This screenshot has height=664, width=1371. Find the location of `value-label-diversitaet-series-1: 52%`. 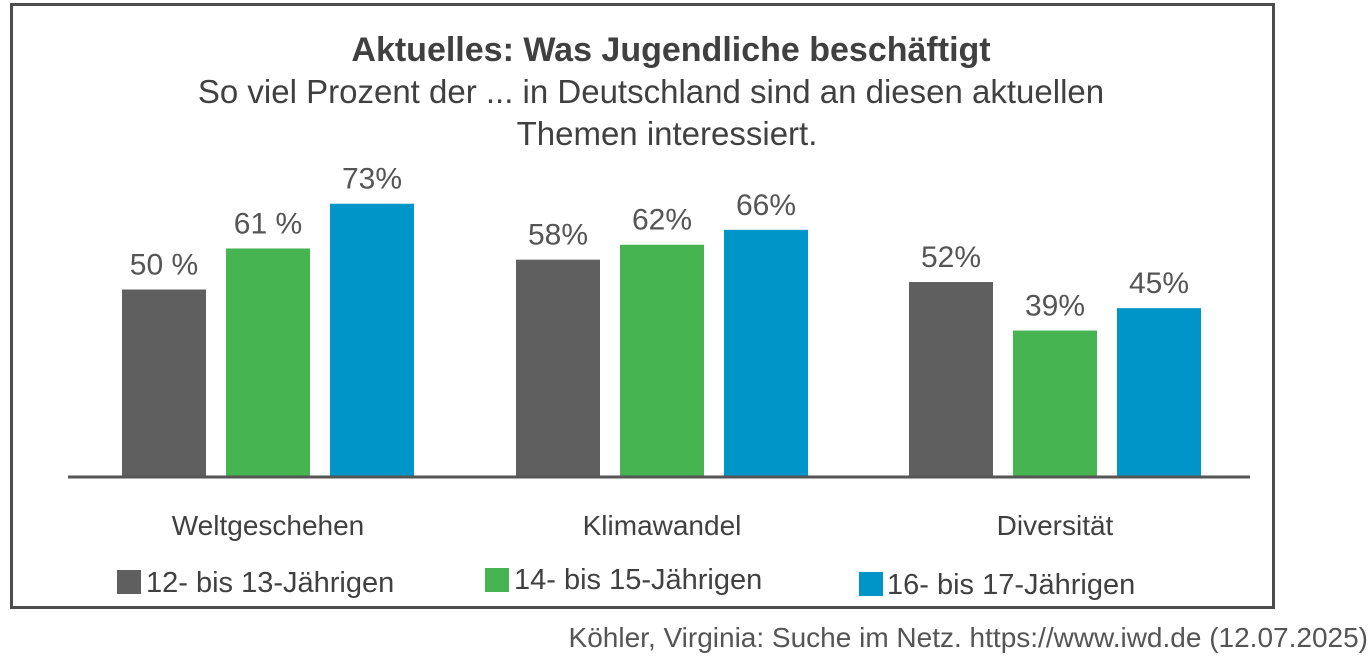

value-label-diversitaet-series-1: 52% is located at coordinates (951, 257).